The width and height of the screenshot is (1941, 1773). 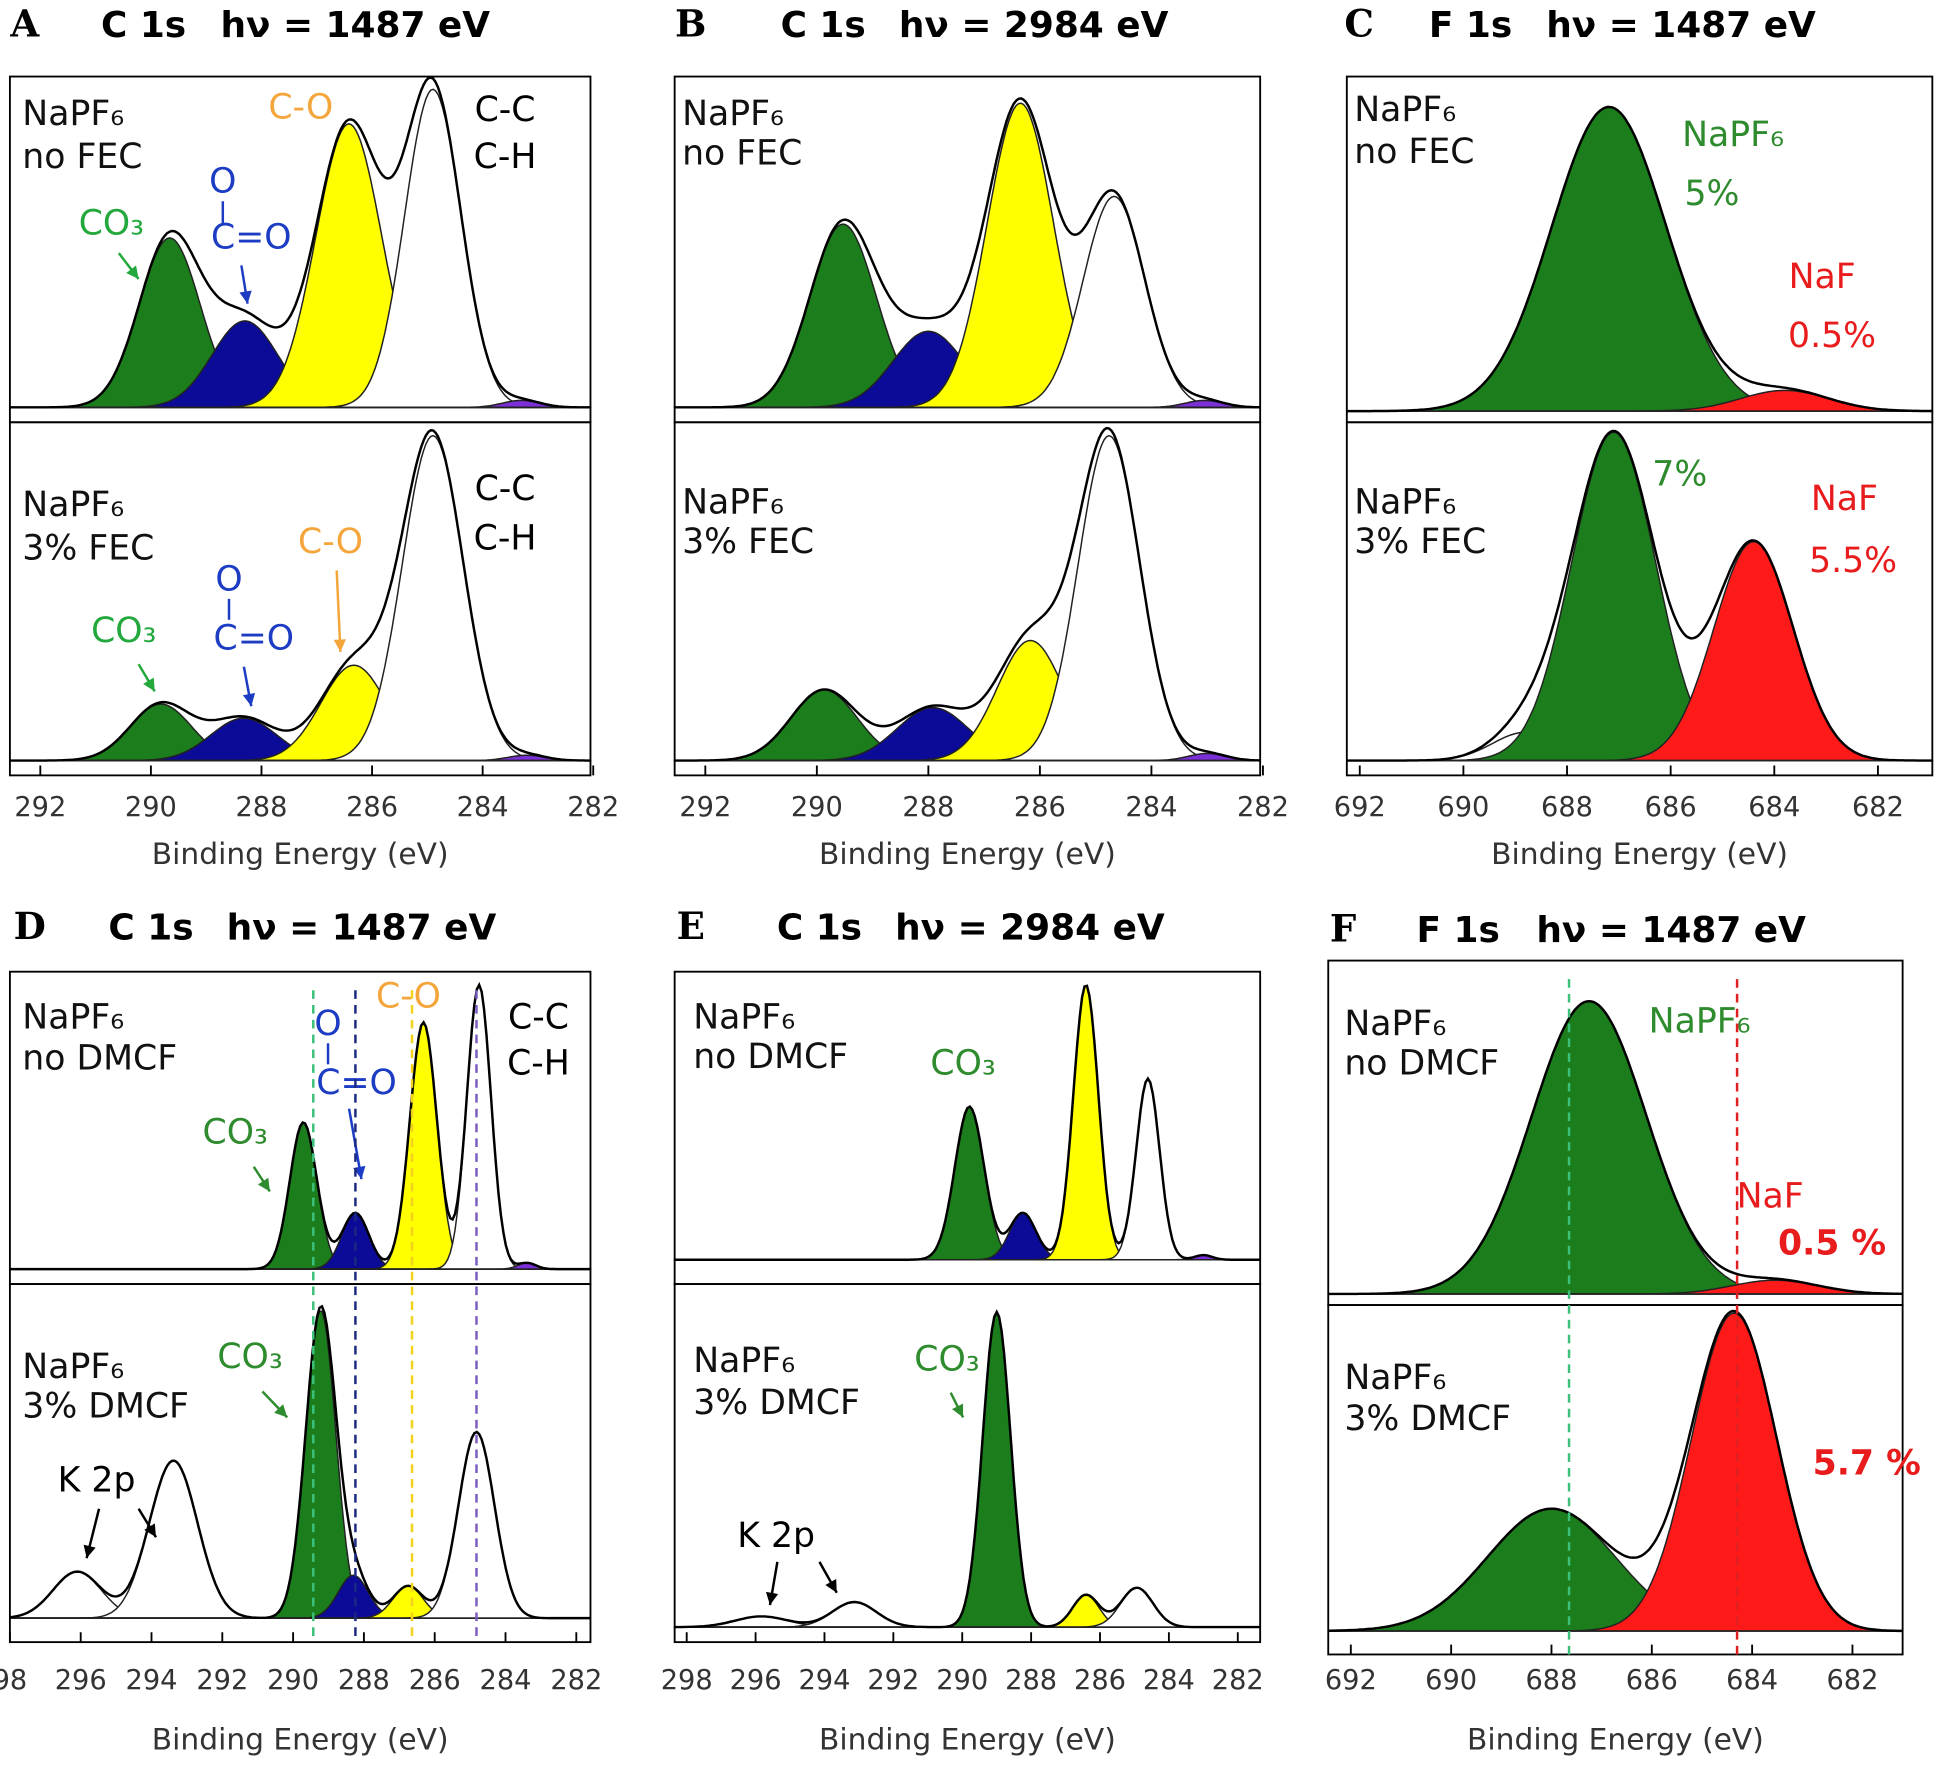 What do you see at coordinates (1458, 930) in the screenshot?
I see `core-level: F 1s` at bounding box center [1458, 930].